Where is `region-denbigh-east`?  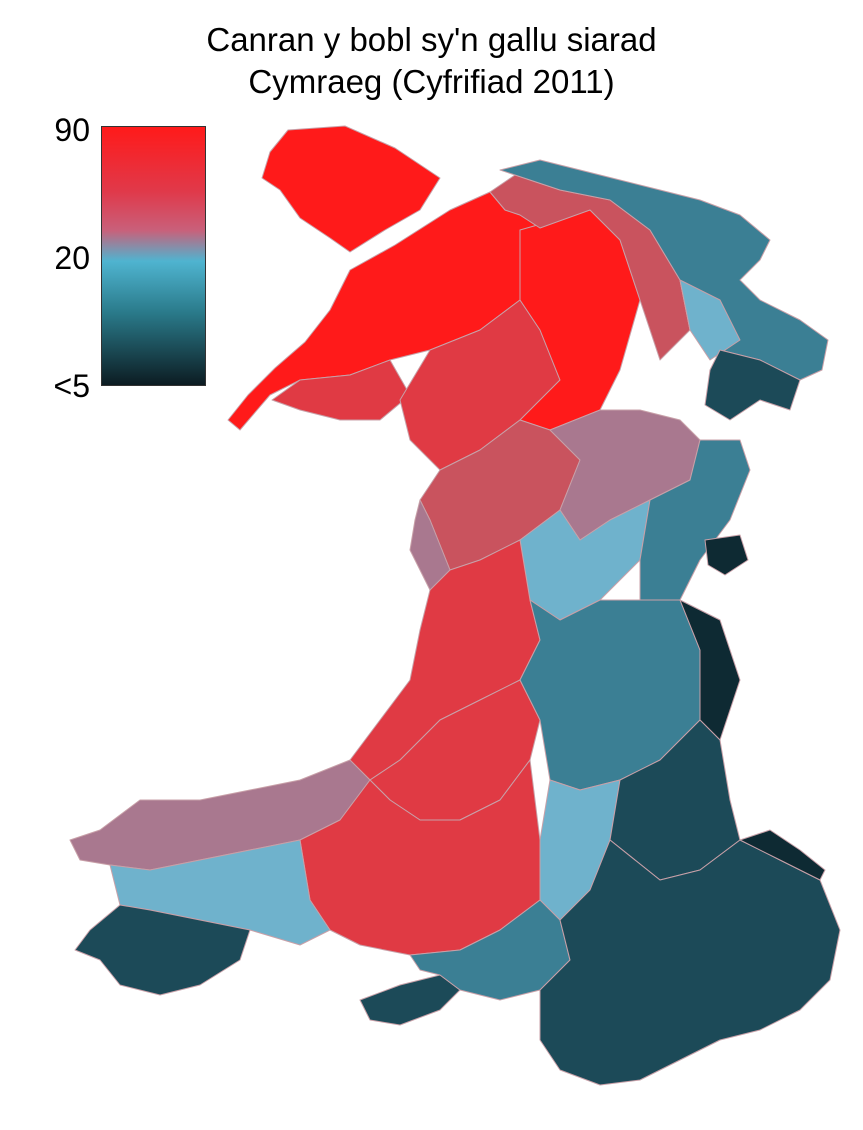
region-denbigh-east is located at coordinates (710, 320).